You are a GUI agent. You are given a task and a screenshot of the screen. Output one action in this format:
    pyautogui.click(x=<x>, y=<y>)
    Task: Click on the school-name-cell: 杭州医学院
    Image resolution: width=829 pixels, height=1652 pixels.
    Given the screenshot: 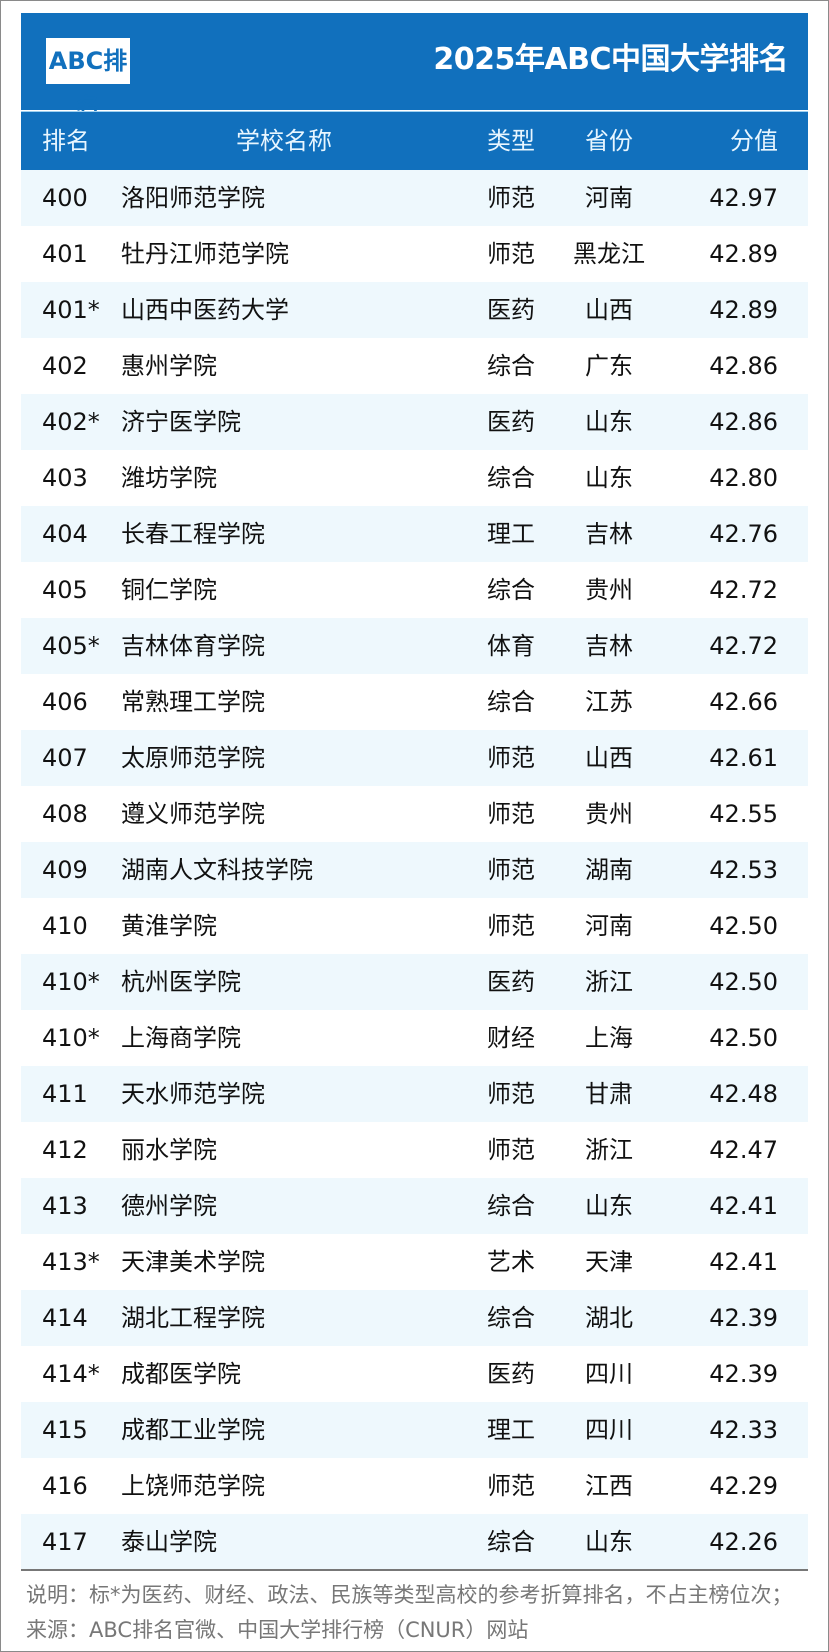 What is the action you would take?
    pyautogui.click(x=181, y=982)
    